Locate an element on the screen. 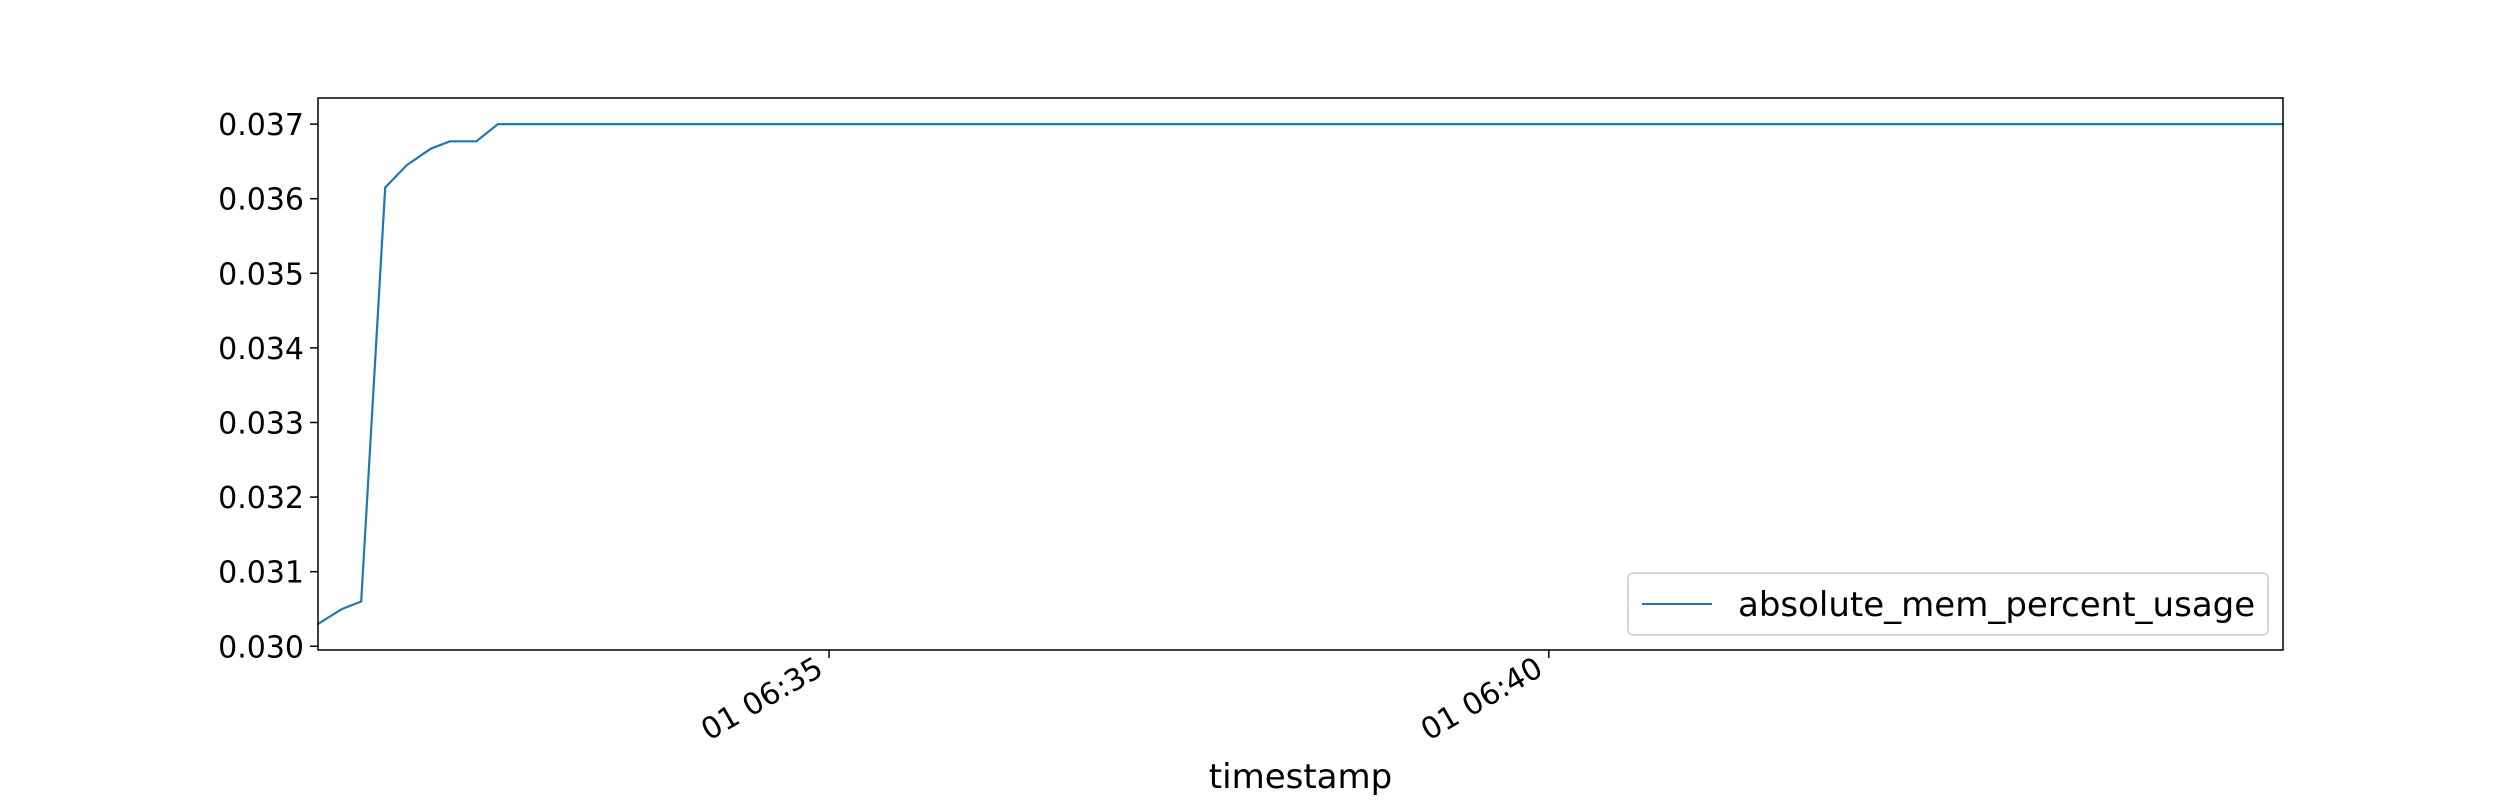  y-tick-label: 0.036 is located at coordinates (261, 200).